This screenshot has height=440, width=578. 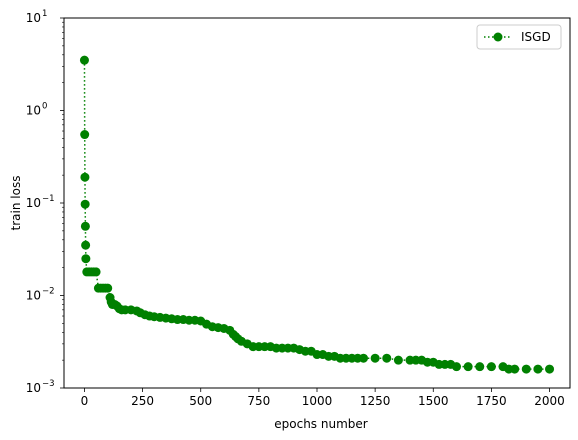 What do you see at coordinates (200, 401) in the screenshot?
I see `x-tick-label: 500` at bounding box center [200, 401].